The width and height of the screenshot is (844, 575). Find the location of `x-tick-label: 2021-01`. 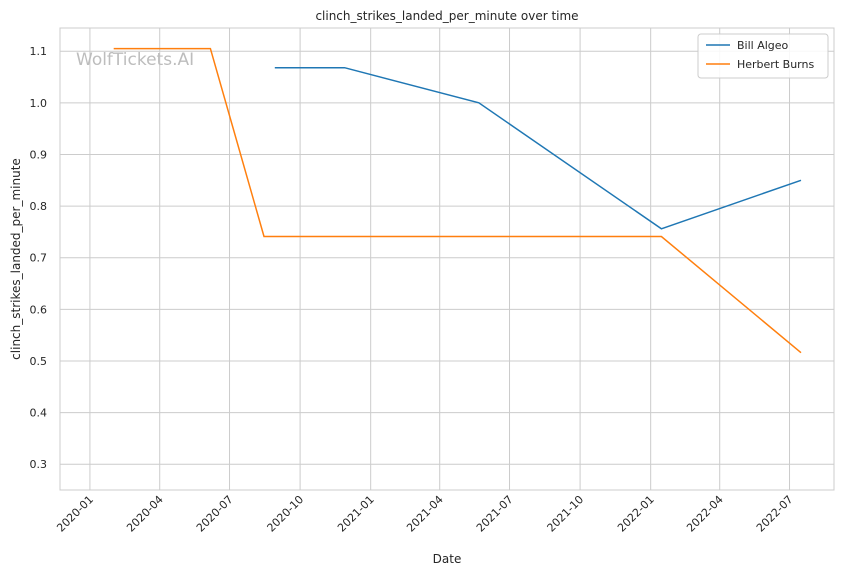

x-tick-label: 2021-01 is located at coordinates (356, 514).